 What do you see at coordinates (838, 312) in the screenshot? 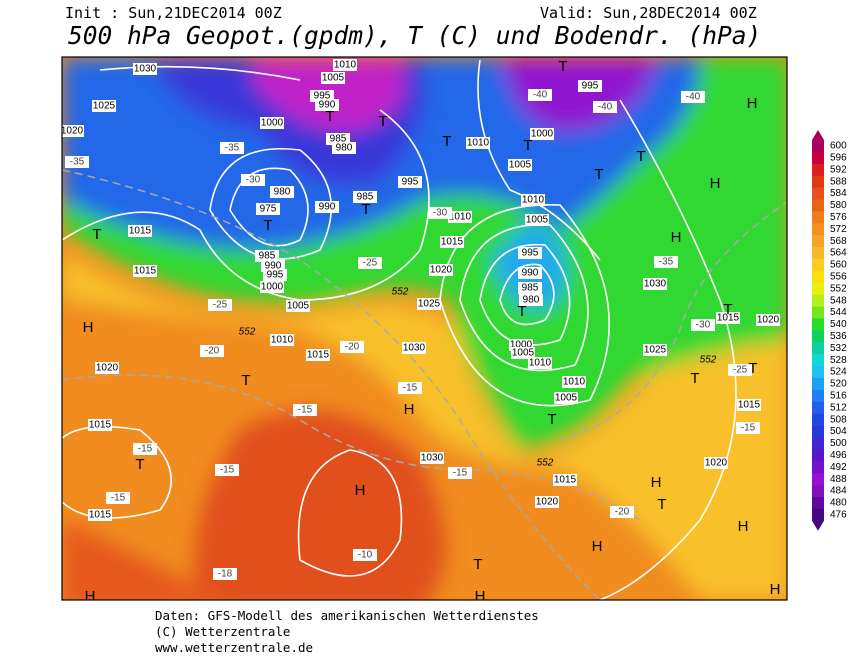
I see `legend-label: 544` at bounding box center [838, 312].